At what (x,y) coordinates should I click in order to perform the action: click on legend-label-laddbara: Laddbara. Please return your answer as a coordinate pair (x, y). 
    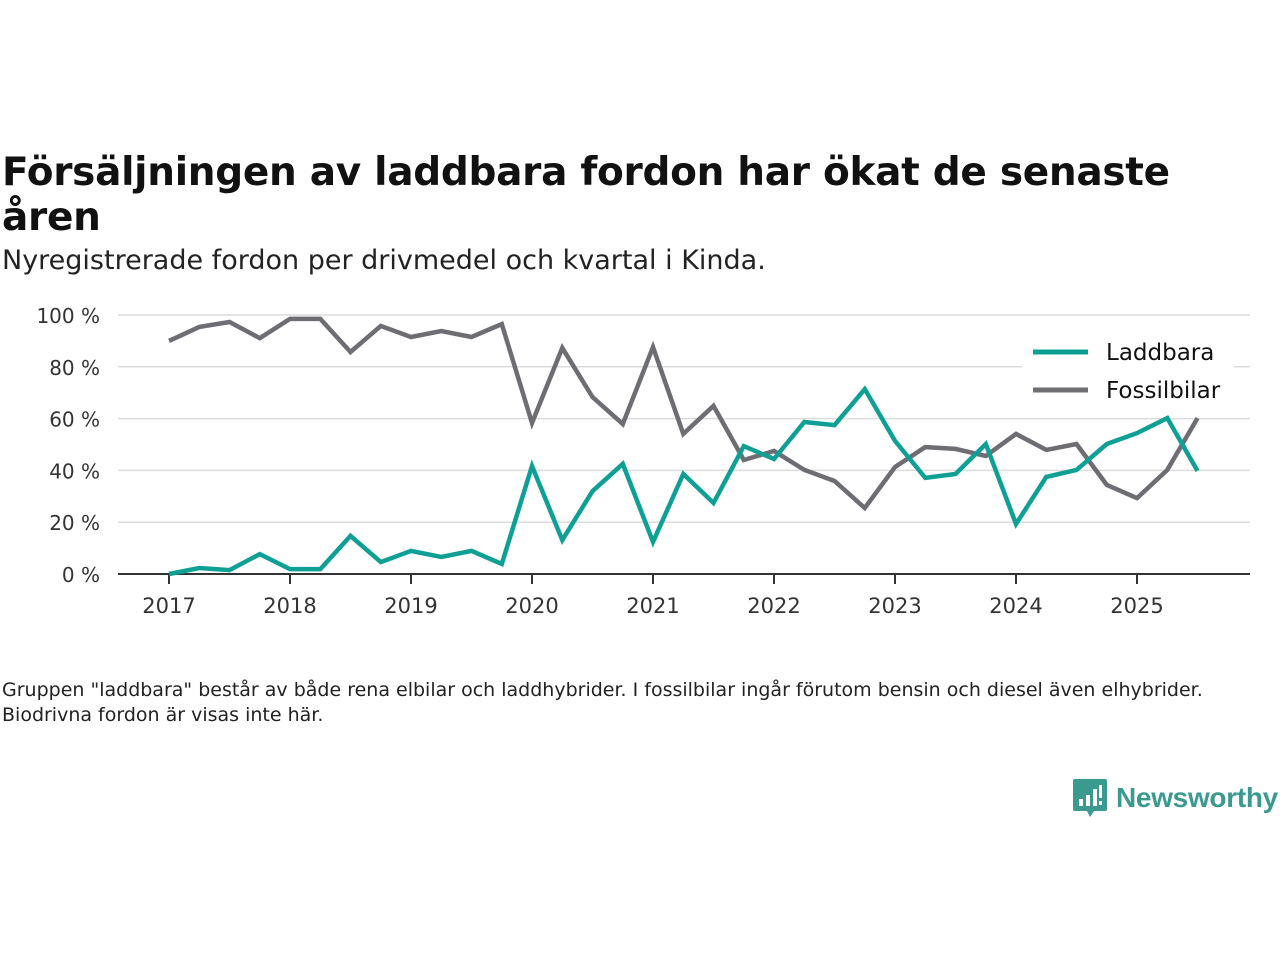
    Looking at the image, I should click on (1160, 353).